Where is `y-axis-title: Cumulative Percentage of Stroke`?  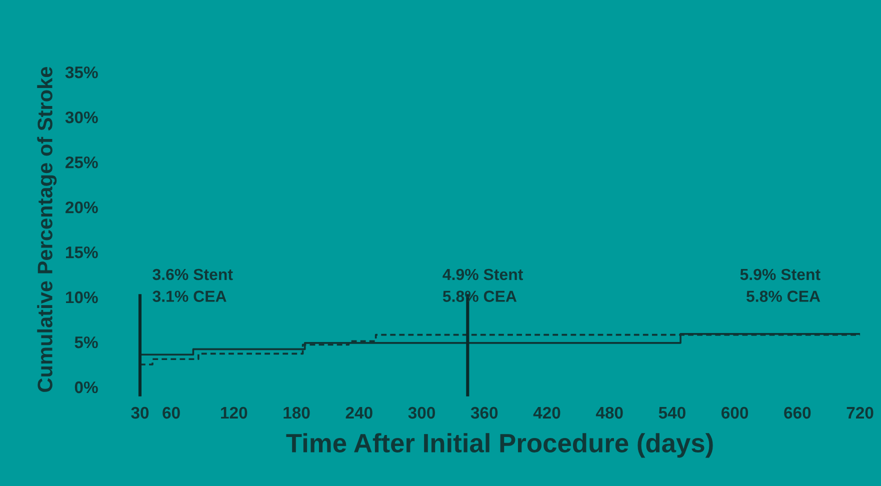
y-axis-title: Cumulative Percentage of Stroke is located at coordinates (47, 229).